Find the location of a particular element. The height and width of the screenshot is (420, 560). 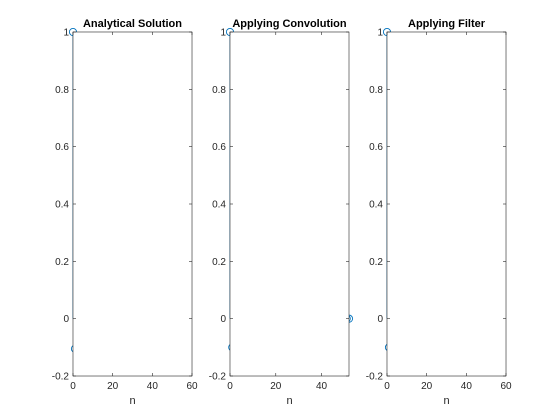

subplot-title: Applying Filter is located at coordinates (447, 24).